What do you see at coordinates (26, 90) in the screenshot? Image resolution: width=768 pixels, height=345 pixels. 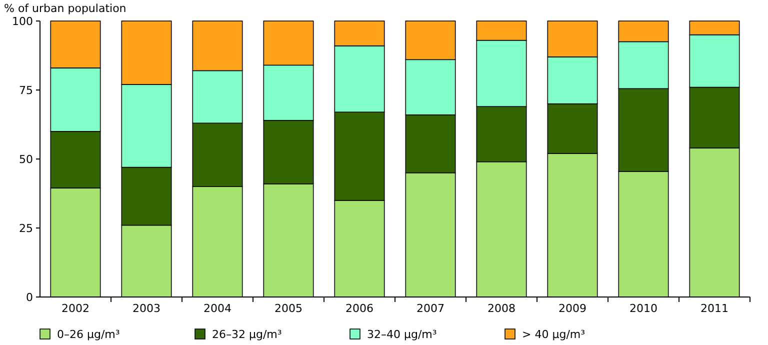 I see `y-tick-label: 75` at bounding box center [26, 90].